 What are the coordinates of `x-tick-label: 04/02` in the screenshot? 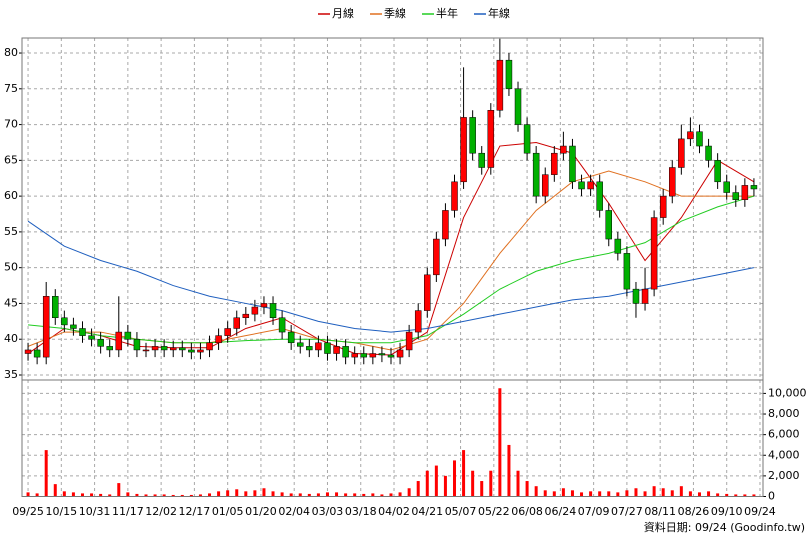 It's located at (394, 511).